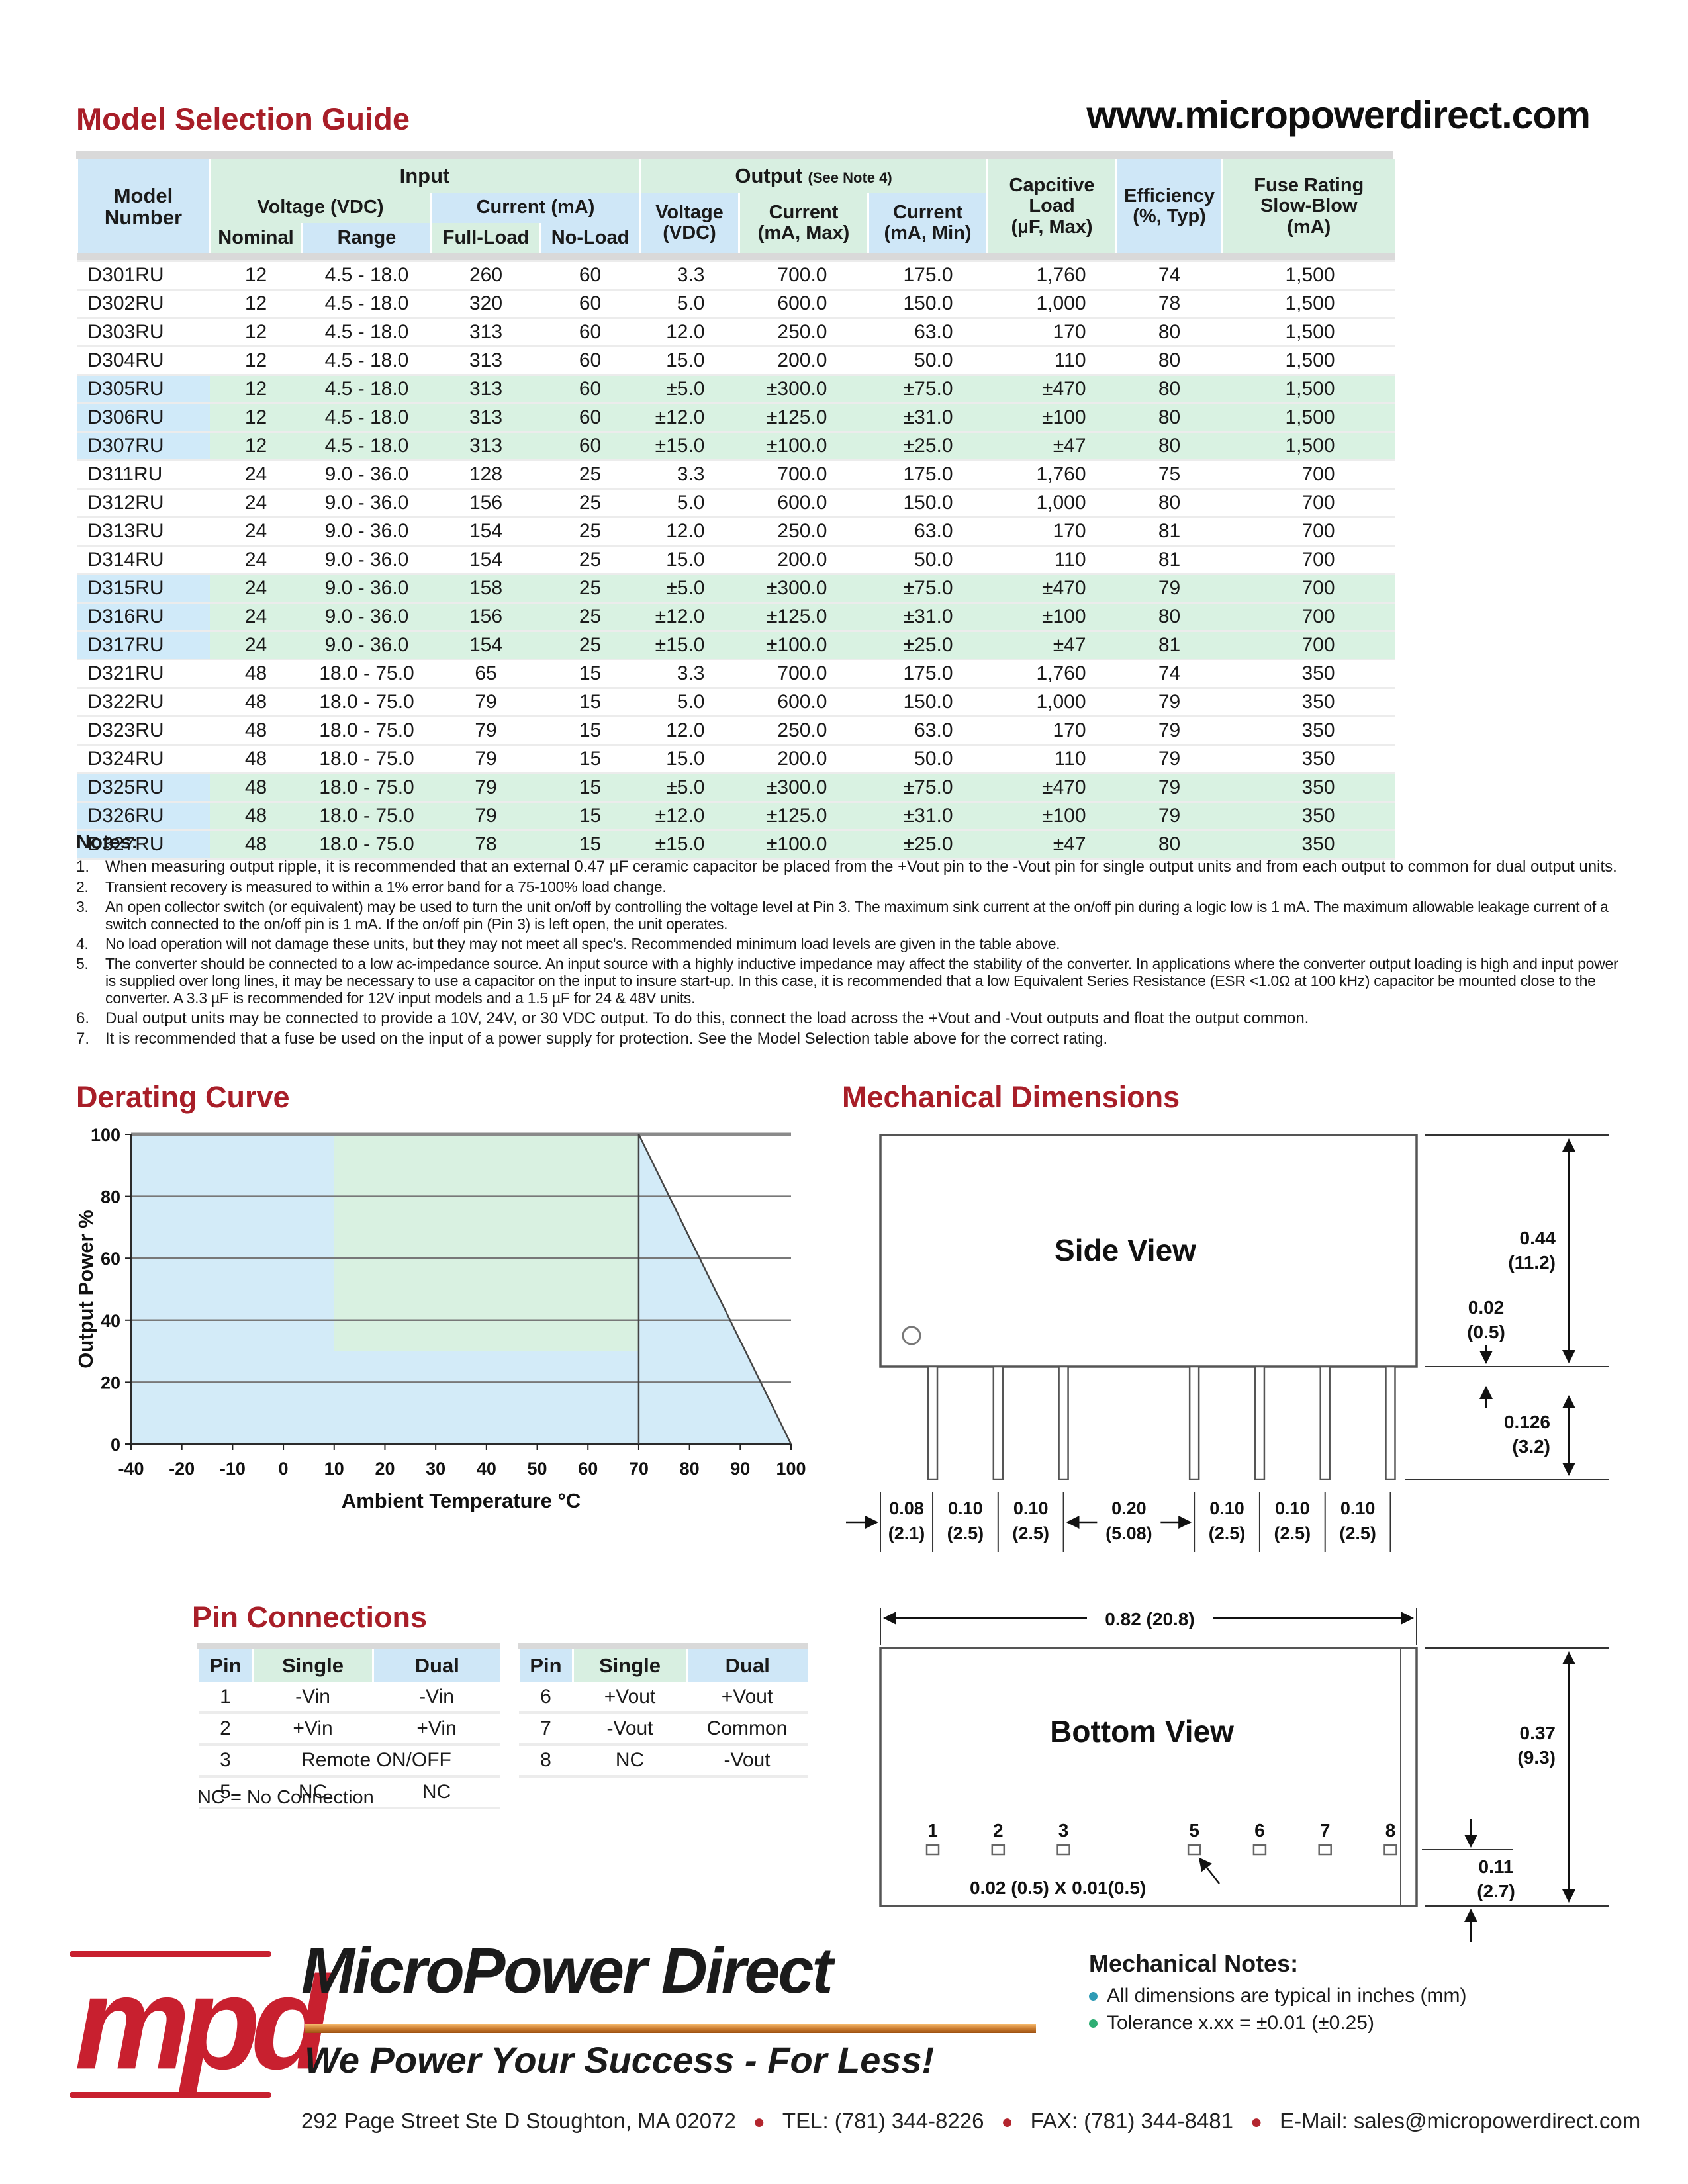  What do you see at coordinates (1538, 1238) in the screenshot?
I see `dim-case-height-in: 0.44` at bounding box center [1538, 1238].